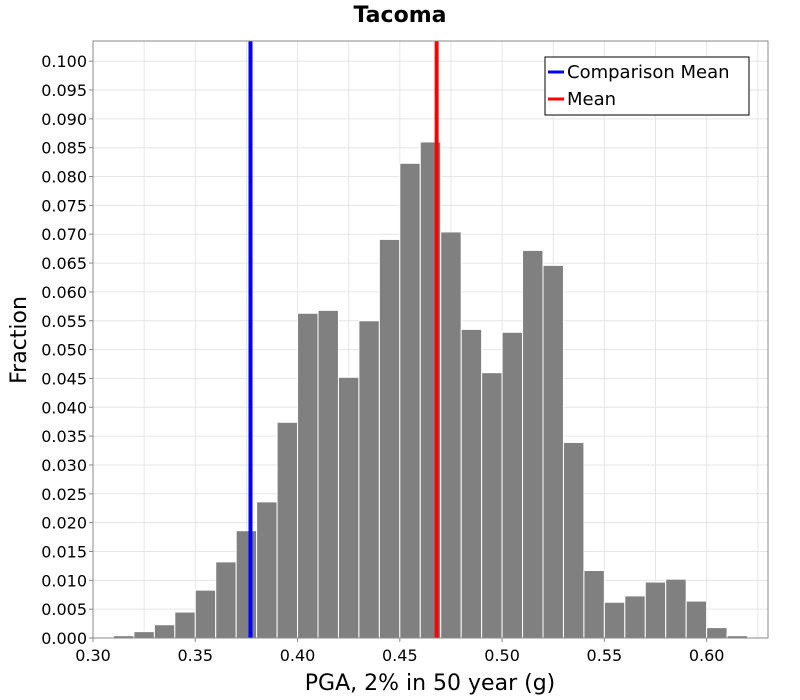  What do you see at coordinates (64, 551) in the screenshot?
I see `y-tick-label: 0.015` at bounding box center [64, 551].